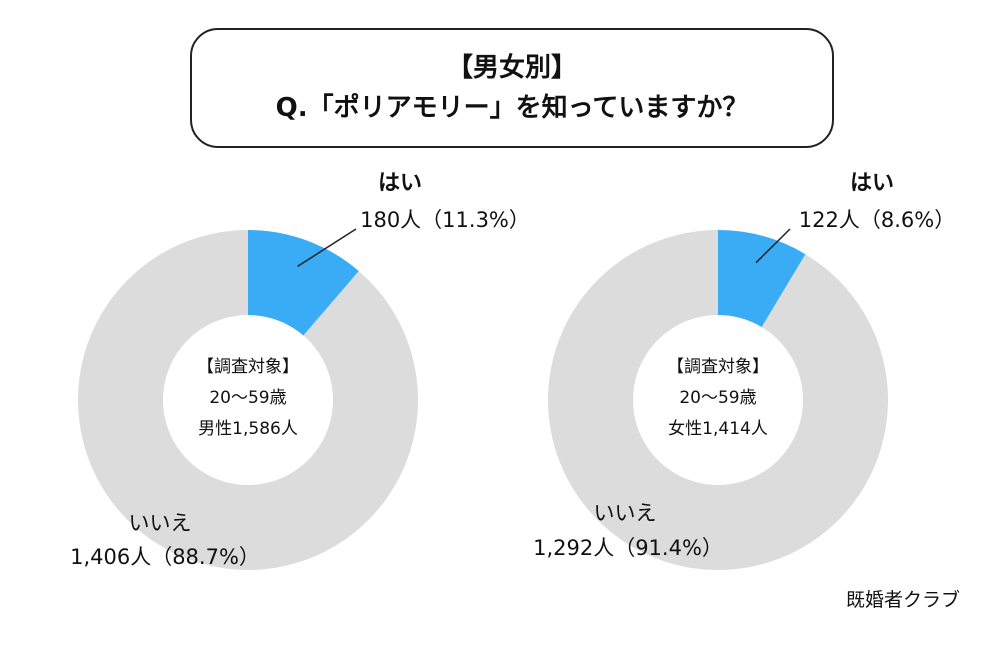 Image resolution: width=1000 pixels, height=650 pixels. Describe the element at coordinates (625, 513) in the screenshot. I see `label-no-female: いいえ` at that location.